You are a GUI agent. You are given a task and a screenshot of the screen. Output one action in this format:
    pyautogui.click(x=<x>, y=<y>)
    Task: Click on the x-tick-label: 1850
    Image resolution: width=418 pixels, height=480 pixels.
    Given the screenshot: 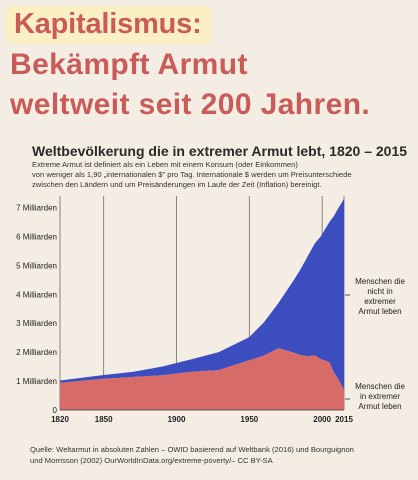 What is the action you would take?
    pyautogui.click(x=104, y=419)
    